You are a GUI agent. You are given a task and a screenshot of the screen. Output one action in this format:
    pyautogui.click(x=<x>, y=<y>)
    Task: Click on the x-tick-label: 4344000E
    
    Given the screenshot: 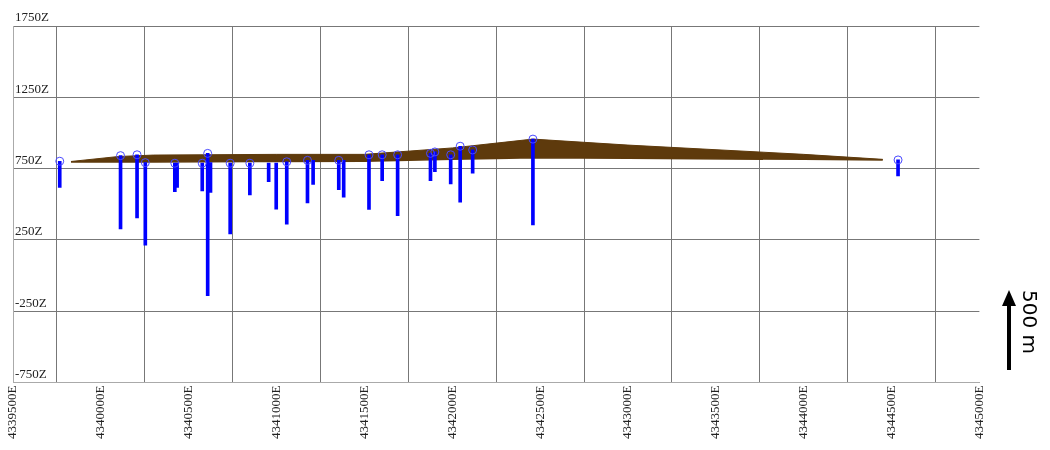 What is the action you would take?
    pyautogui.click(x=803, y=412)
    